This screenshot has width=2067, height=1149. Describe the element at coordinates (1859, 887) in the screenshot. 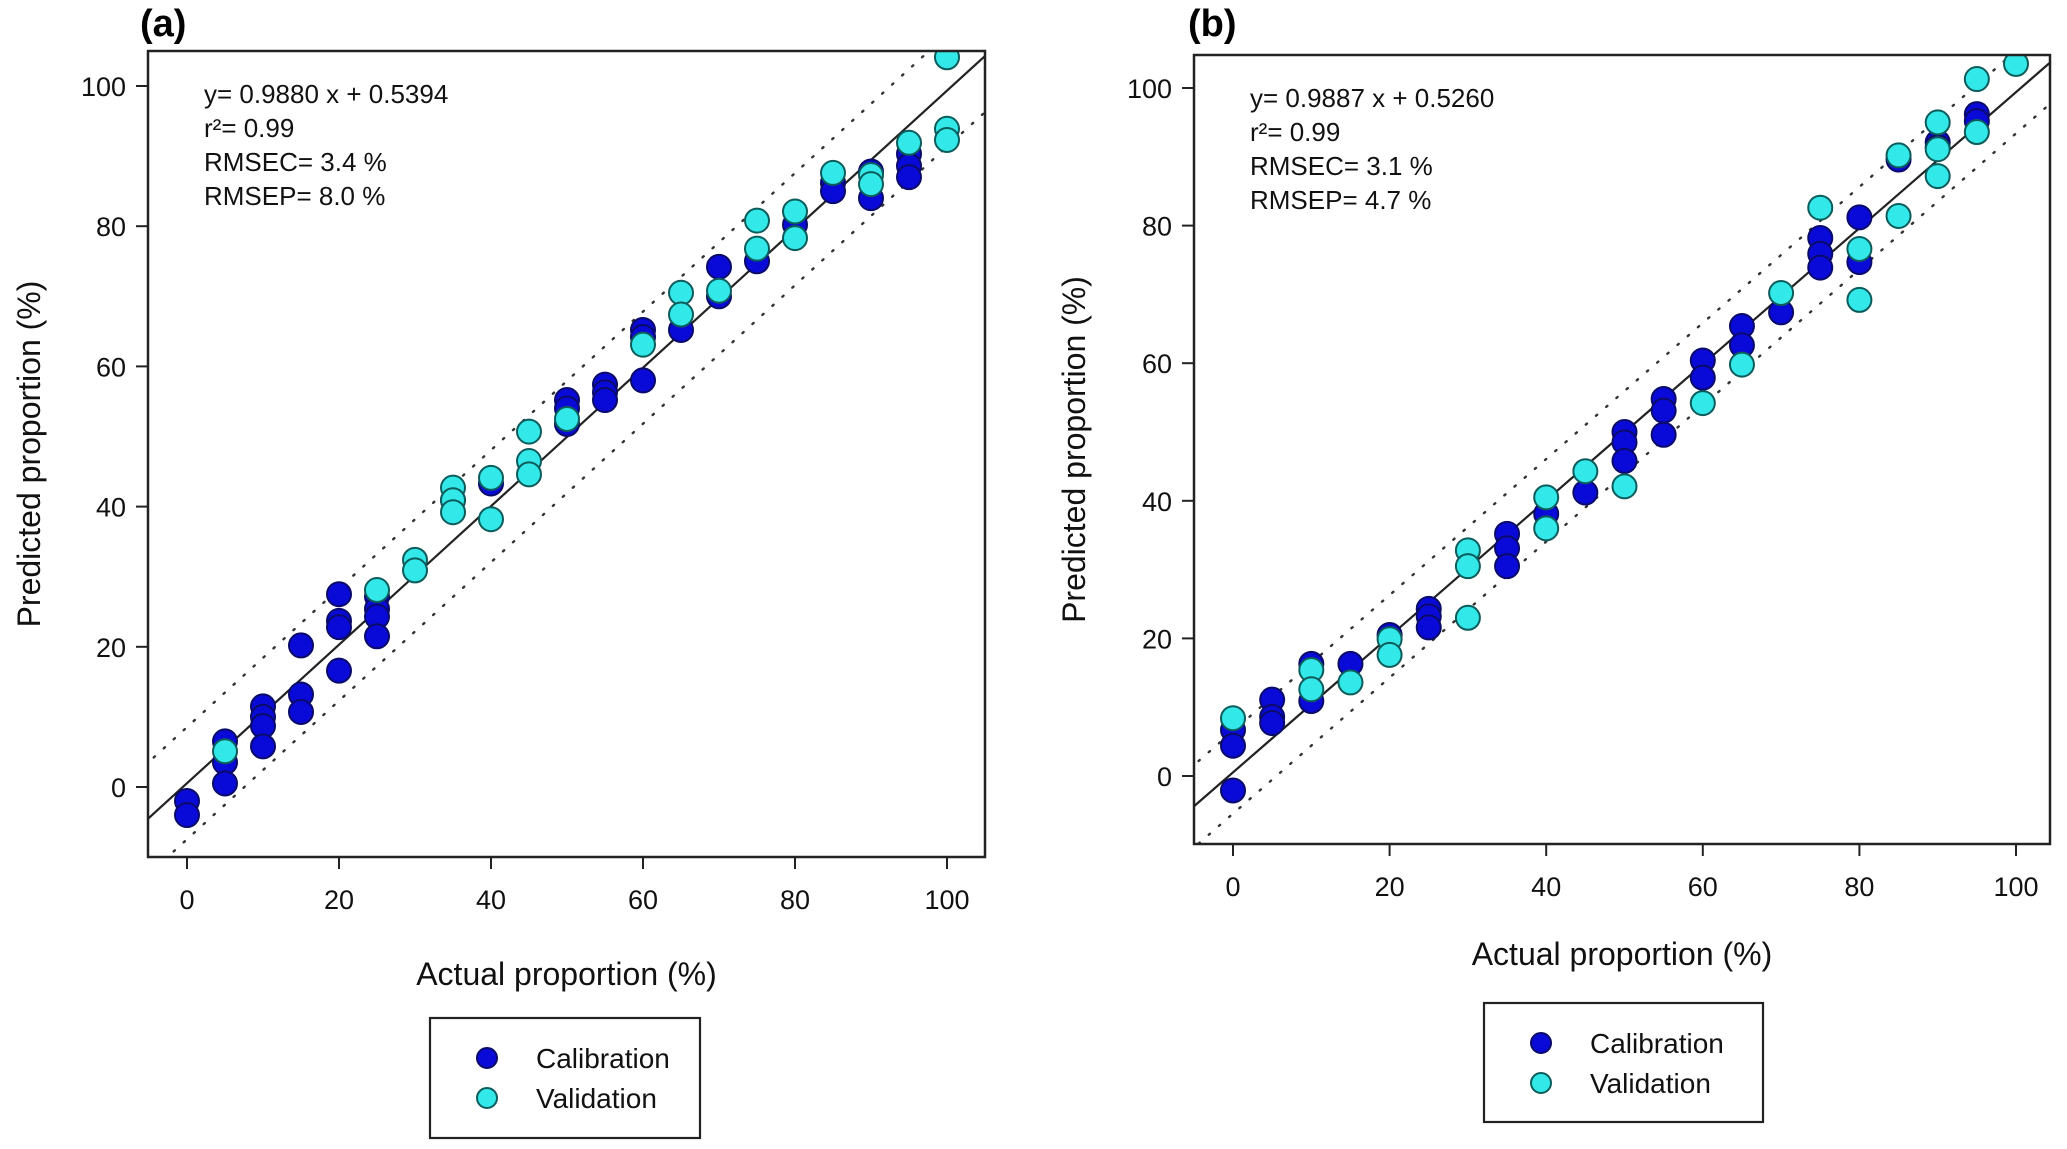

I see `x-tick-label: 80` at that location.